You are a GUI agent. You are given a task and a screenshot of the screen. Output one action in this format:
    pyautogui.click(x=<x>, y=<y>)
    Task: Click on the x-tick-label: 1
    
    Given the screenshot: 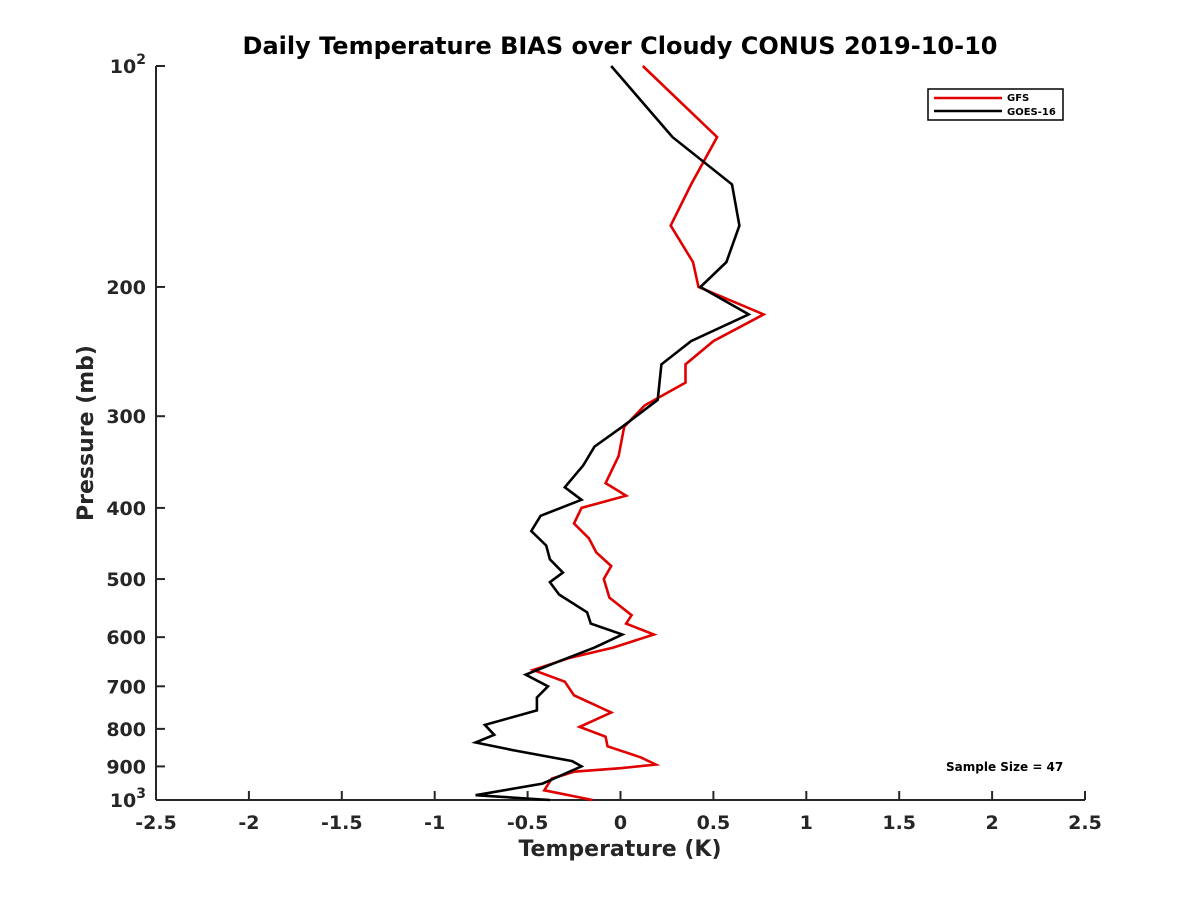 What is the action you would take?
    pyautogui.click(x=806, y=823)
    